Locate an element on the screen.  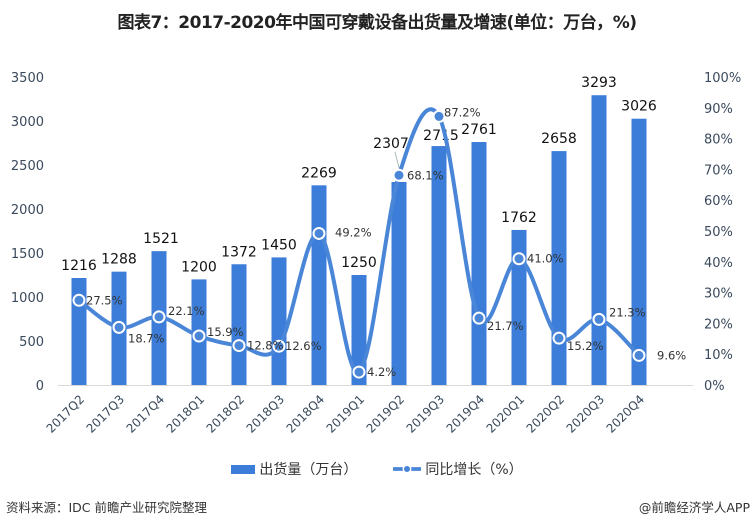
right-axis-tick: 30% is located at coordinates (718, 294).